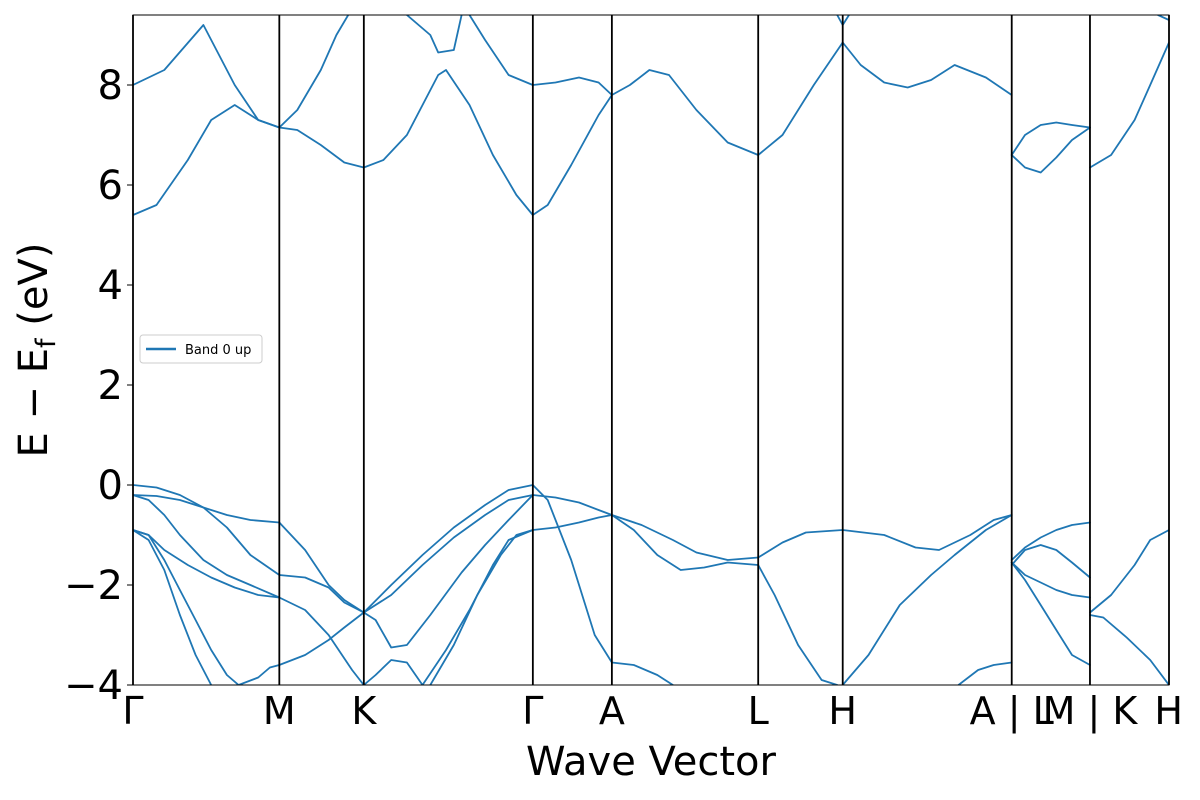 This screenshot has height=800, width=1200. Describe the element at coordinates (110, 386) in the screenshot. I see `y-tick-label-3: 2` at that location.